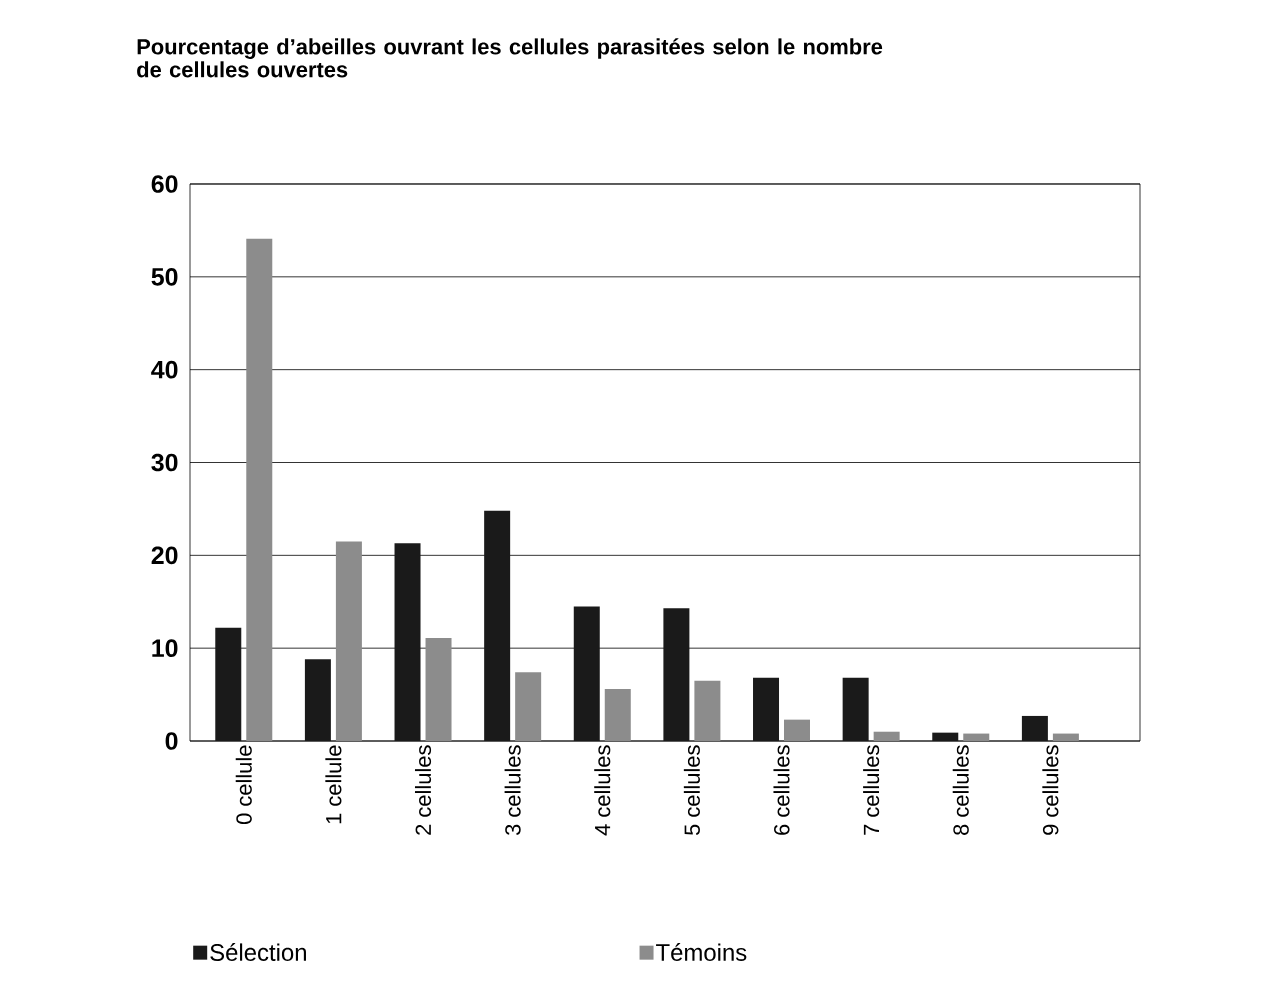  Describe the element at coordinates (510, 58) in the screenshot. I see `chart-title: Pourcentage d’abeilles ouvrant les cellules parasitées selon le nombre de cellules ouvertes` at that location.